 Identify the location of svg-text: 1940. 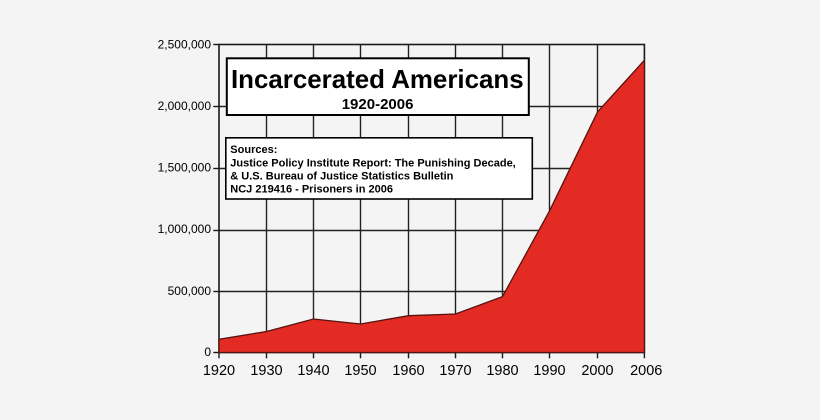
(313, 371).